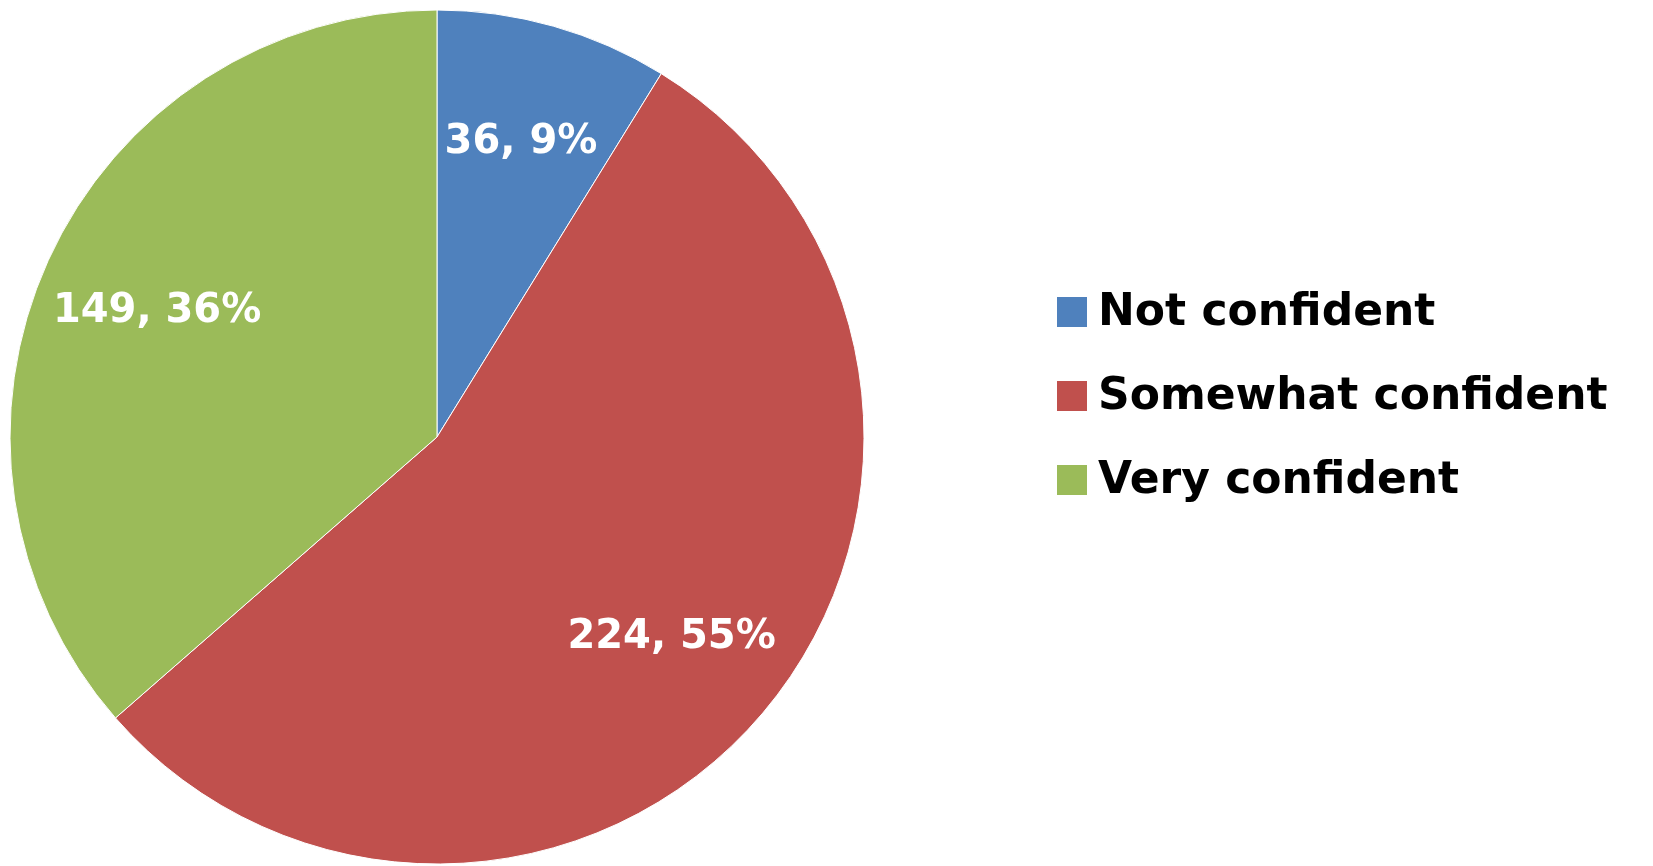 This screenshot has height=866, width=1653. What do you see at coordinates (1279, 477) in the screenshot?
I see `legend-label: Very confident` at bounding box center [1279, 477].